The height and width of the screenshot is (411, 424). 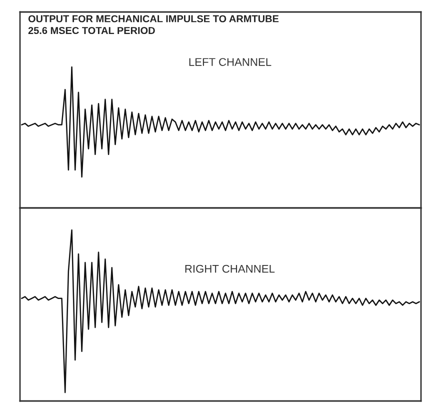 I want to click on text: LEFT CHANNEL, so click(x=230, y=62).